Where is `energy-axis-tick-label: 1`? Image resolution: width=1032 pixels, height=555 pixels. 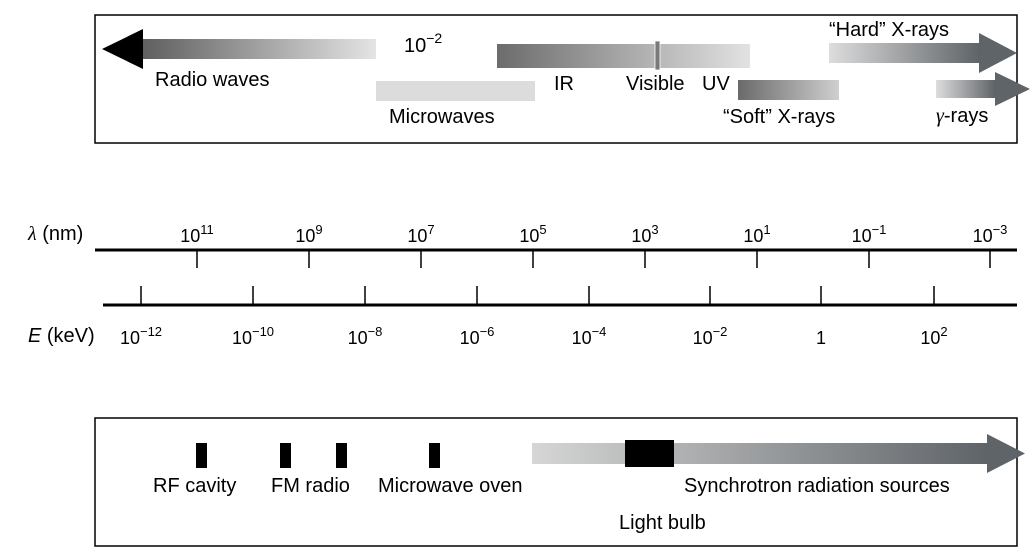 energy-axis-tick-label: 1 is located at coordinates (821, 338).